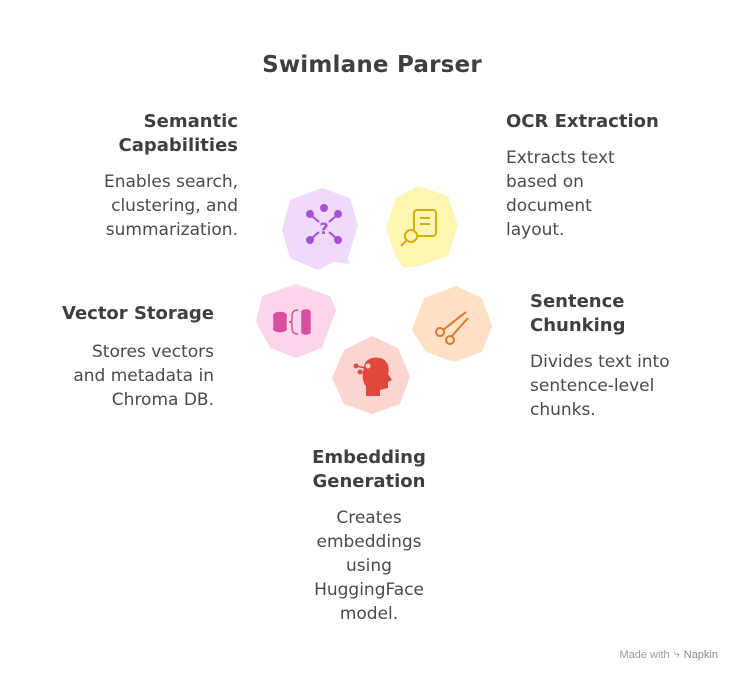  I want to click on head-network-icon, so click(372, 376).